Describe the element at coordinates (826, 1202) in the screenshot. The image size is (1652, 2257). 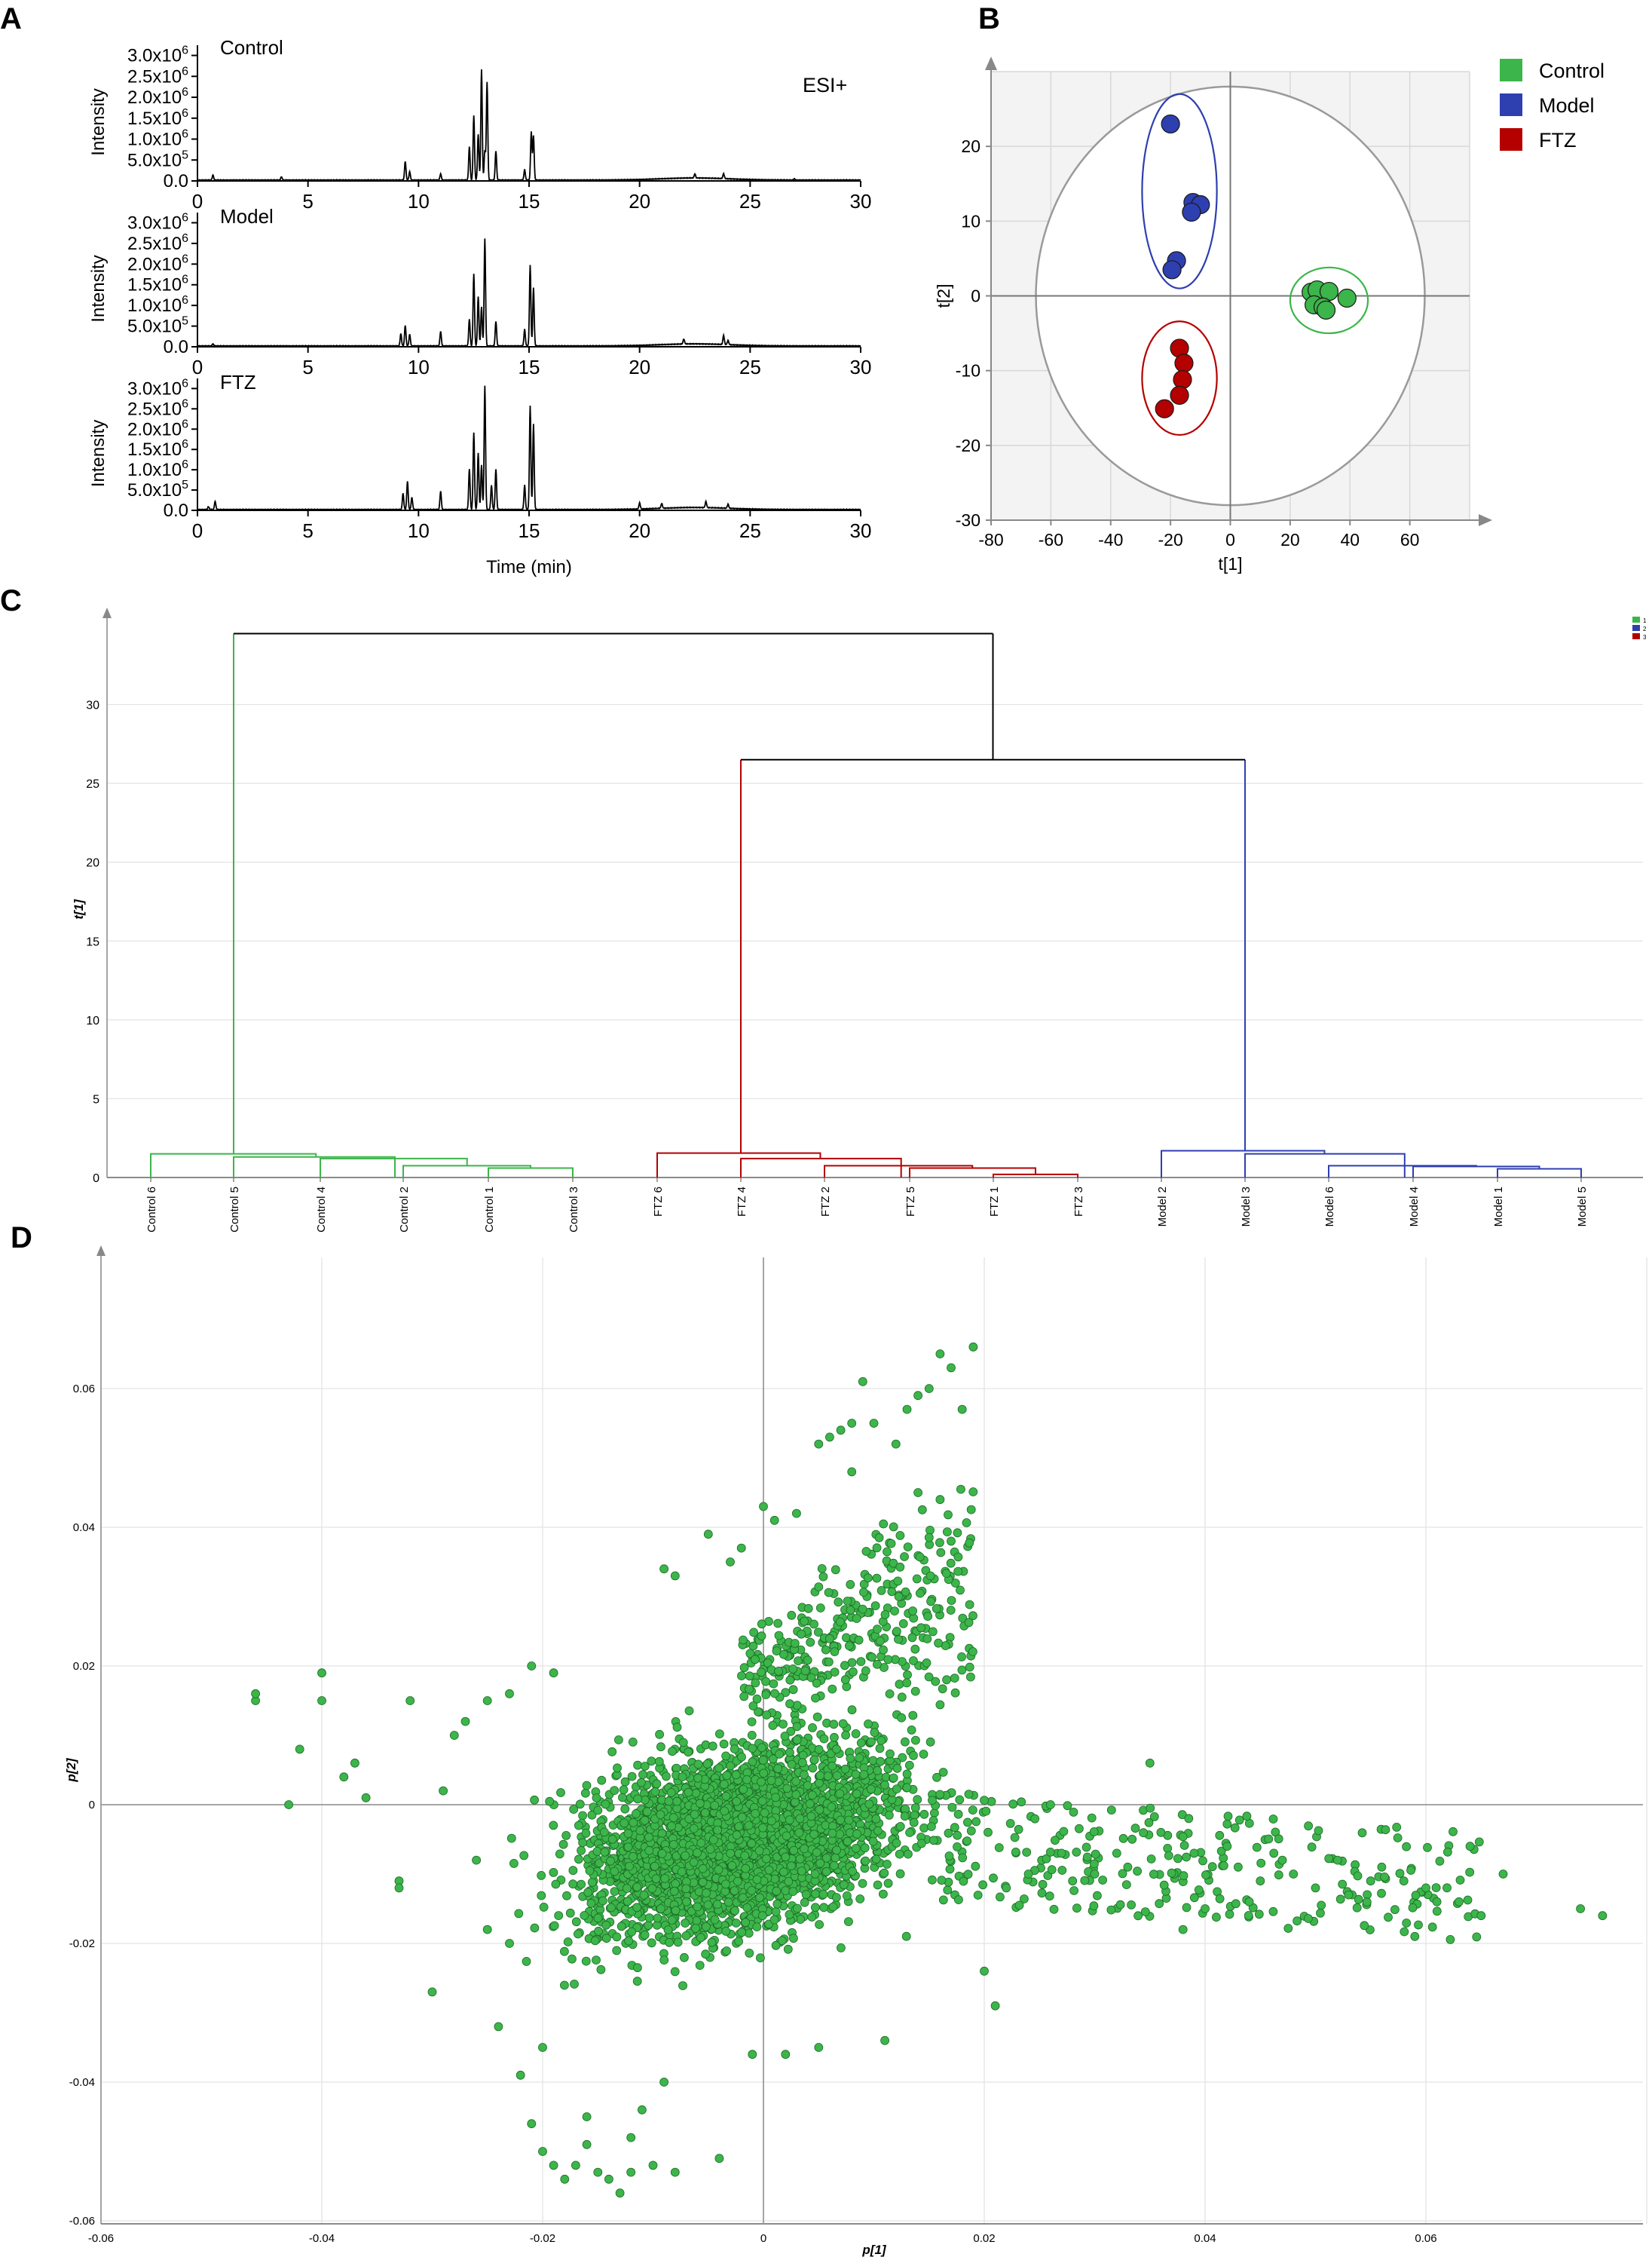
I see `leaf-label: FTZ 2` at that location.